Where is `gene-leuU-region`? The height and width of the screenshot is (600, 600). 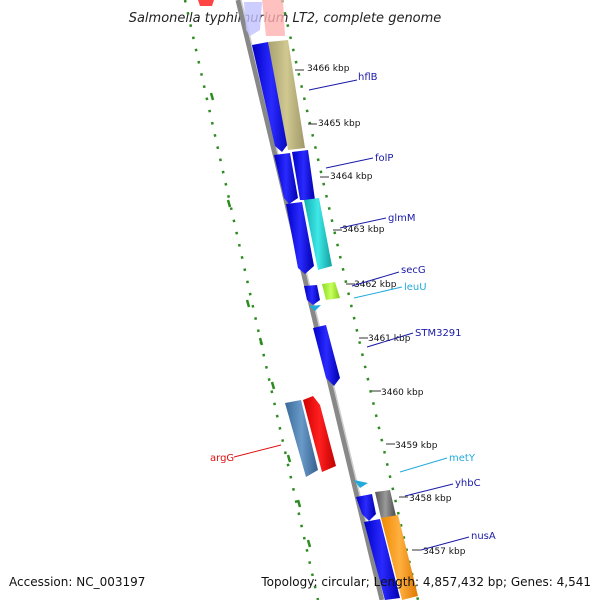 gene-leuU-region is located at coordinates (331, 291).